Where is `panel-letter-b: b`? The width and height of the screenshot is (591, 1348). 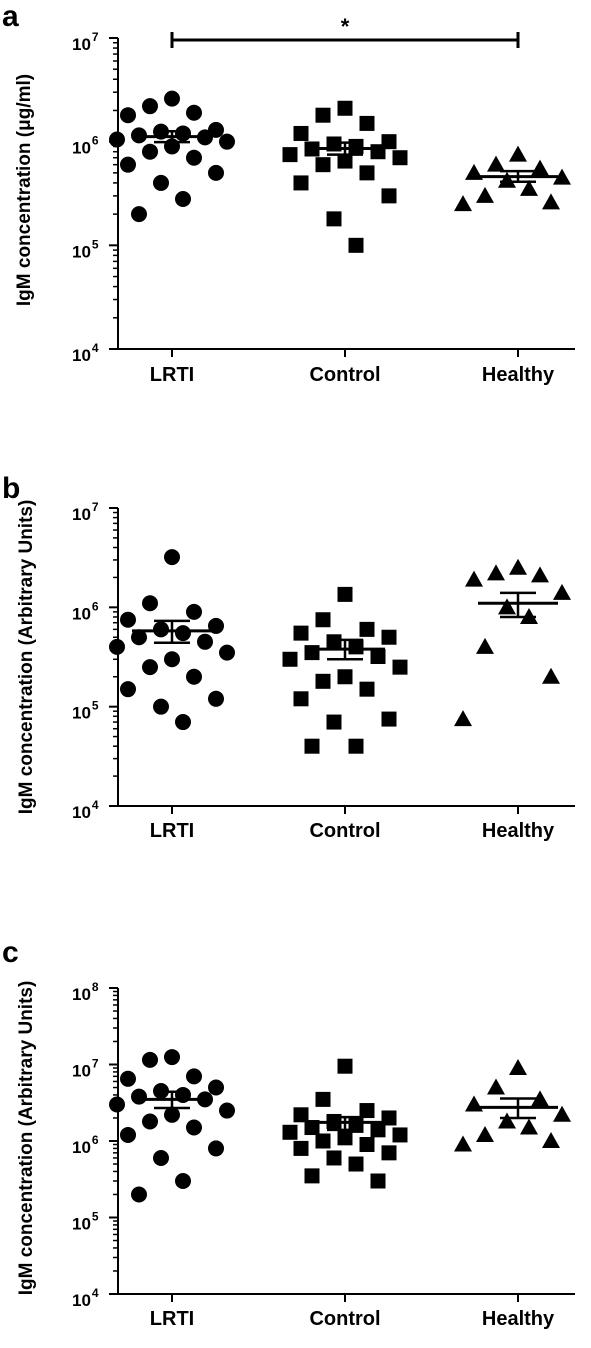
panel-letter-b: b is located at coordinates (11, 488).